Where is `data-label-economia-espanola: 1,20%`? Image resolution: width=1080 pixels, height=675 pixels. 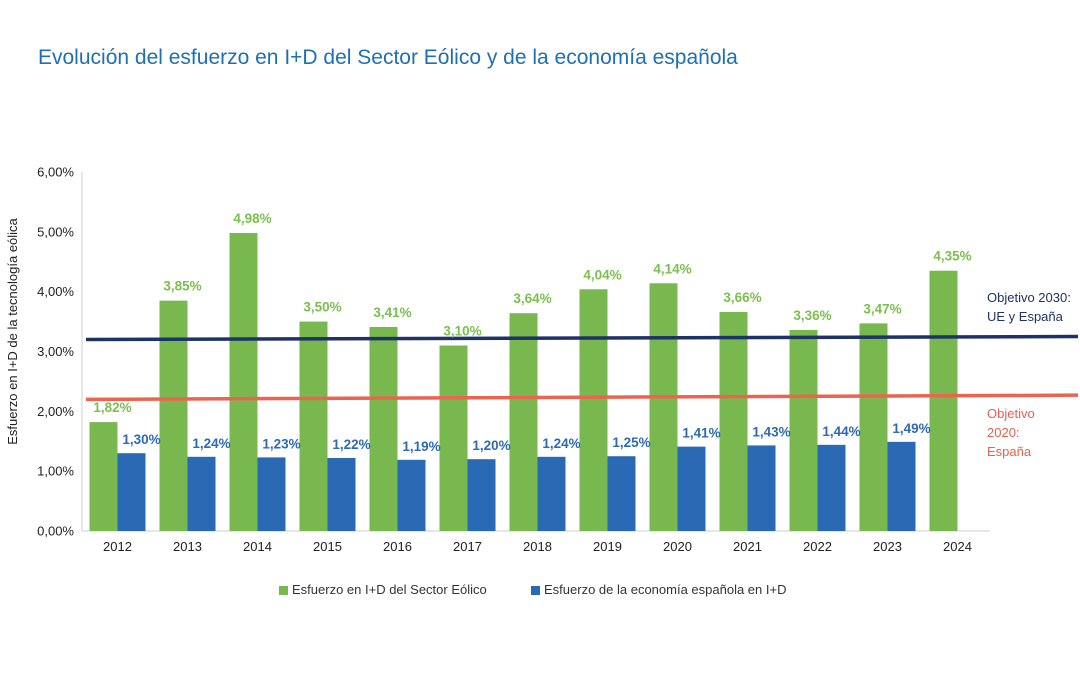
data-label-economia-espanola: 1,20% is located at coordinates (491, 445).